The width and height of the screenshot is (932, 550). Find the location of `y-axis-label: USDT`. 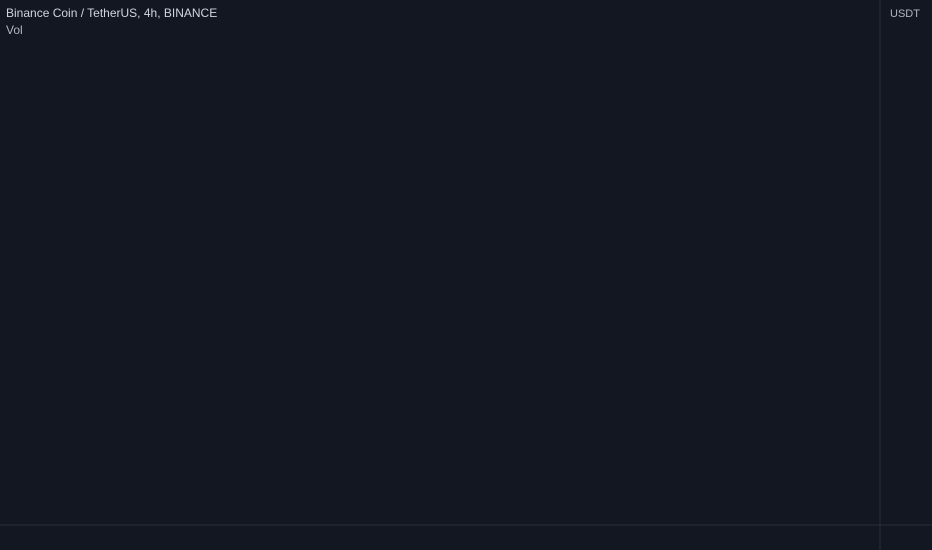

y-axis-label: USDT is located at coordinates (905, 14).